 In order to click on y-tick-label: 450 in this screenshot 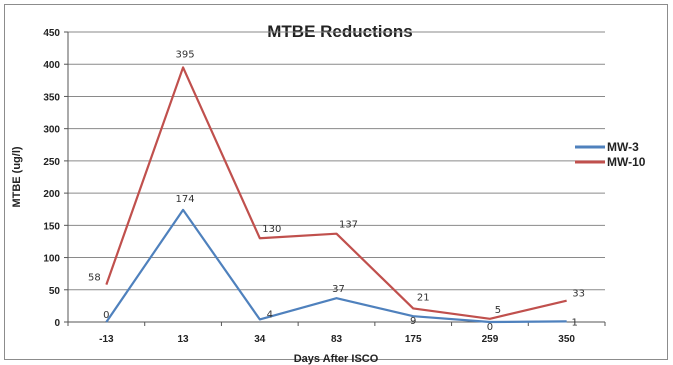, I will do `click(51, 33)`.